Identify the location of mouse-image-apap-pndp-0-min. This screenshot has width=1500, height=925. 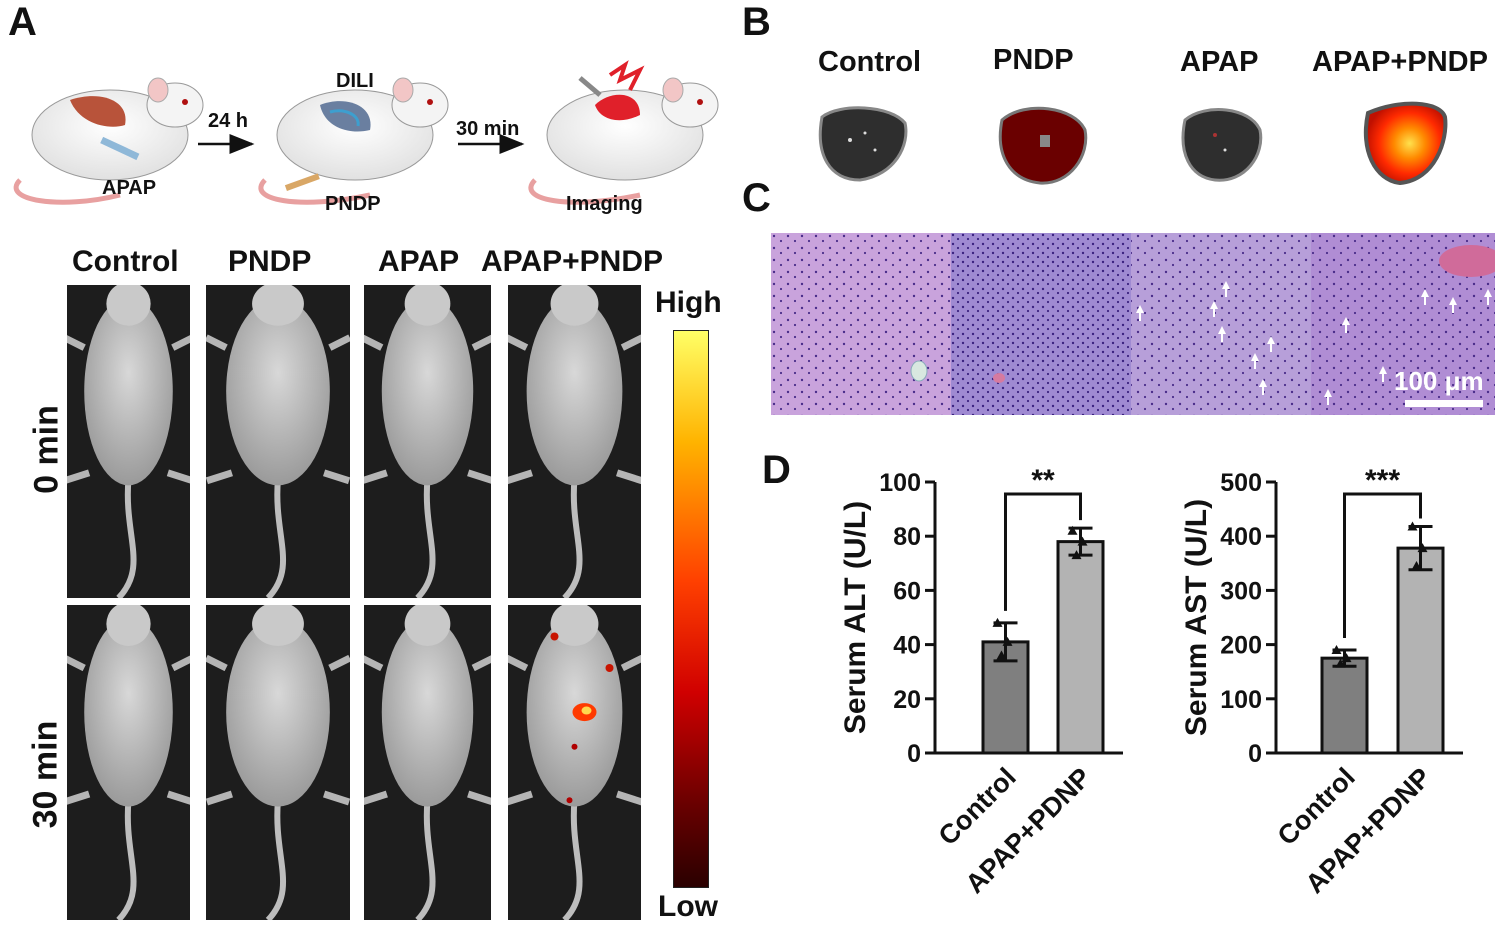
(574, 441).